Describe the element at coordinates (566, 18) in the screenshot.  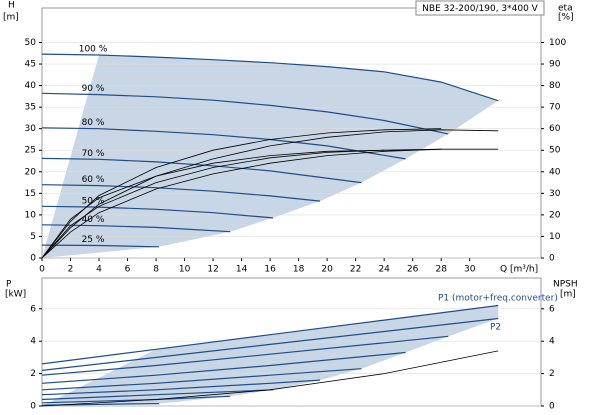
I see `y2-unit: [%]` at that location.